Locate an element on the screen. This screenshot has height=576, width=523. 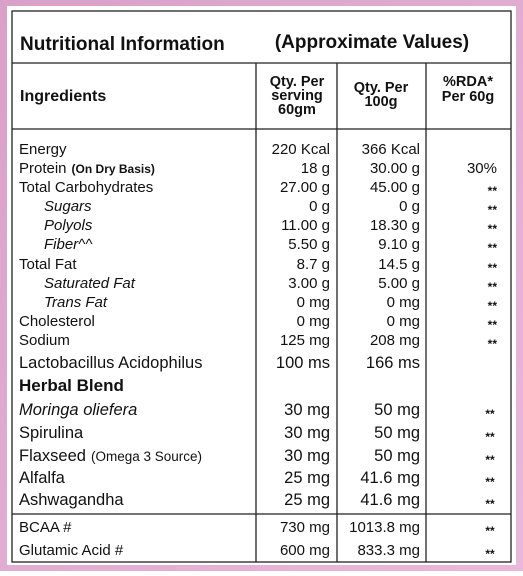
ingredient: Sodium is located at coordinates (44, 340).